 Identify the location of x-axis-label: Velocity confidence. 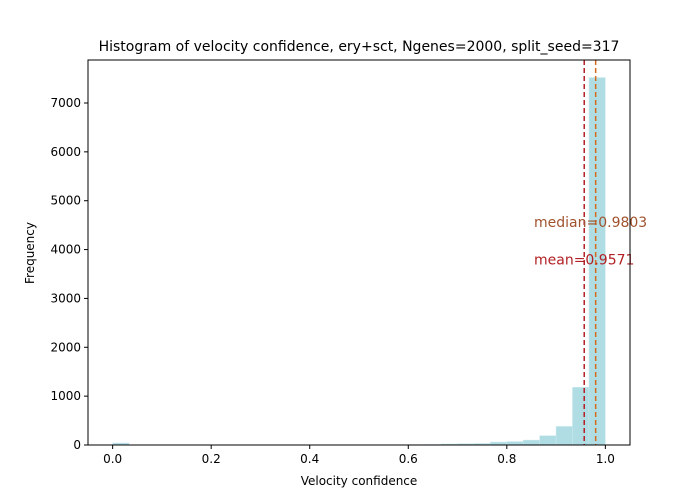
(359, 481).